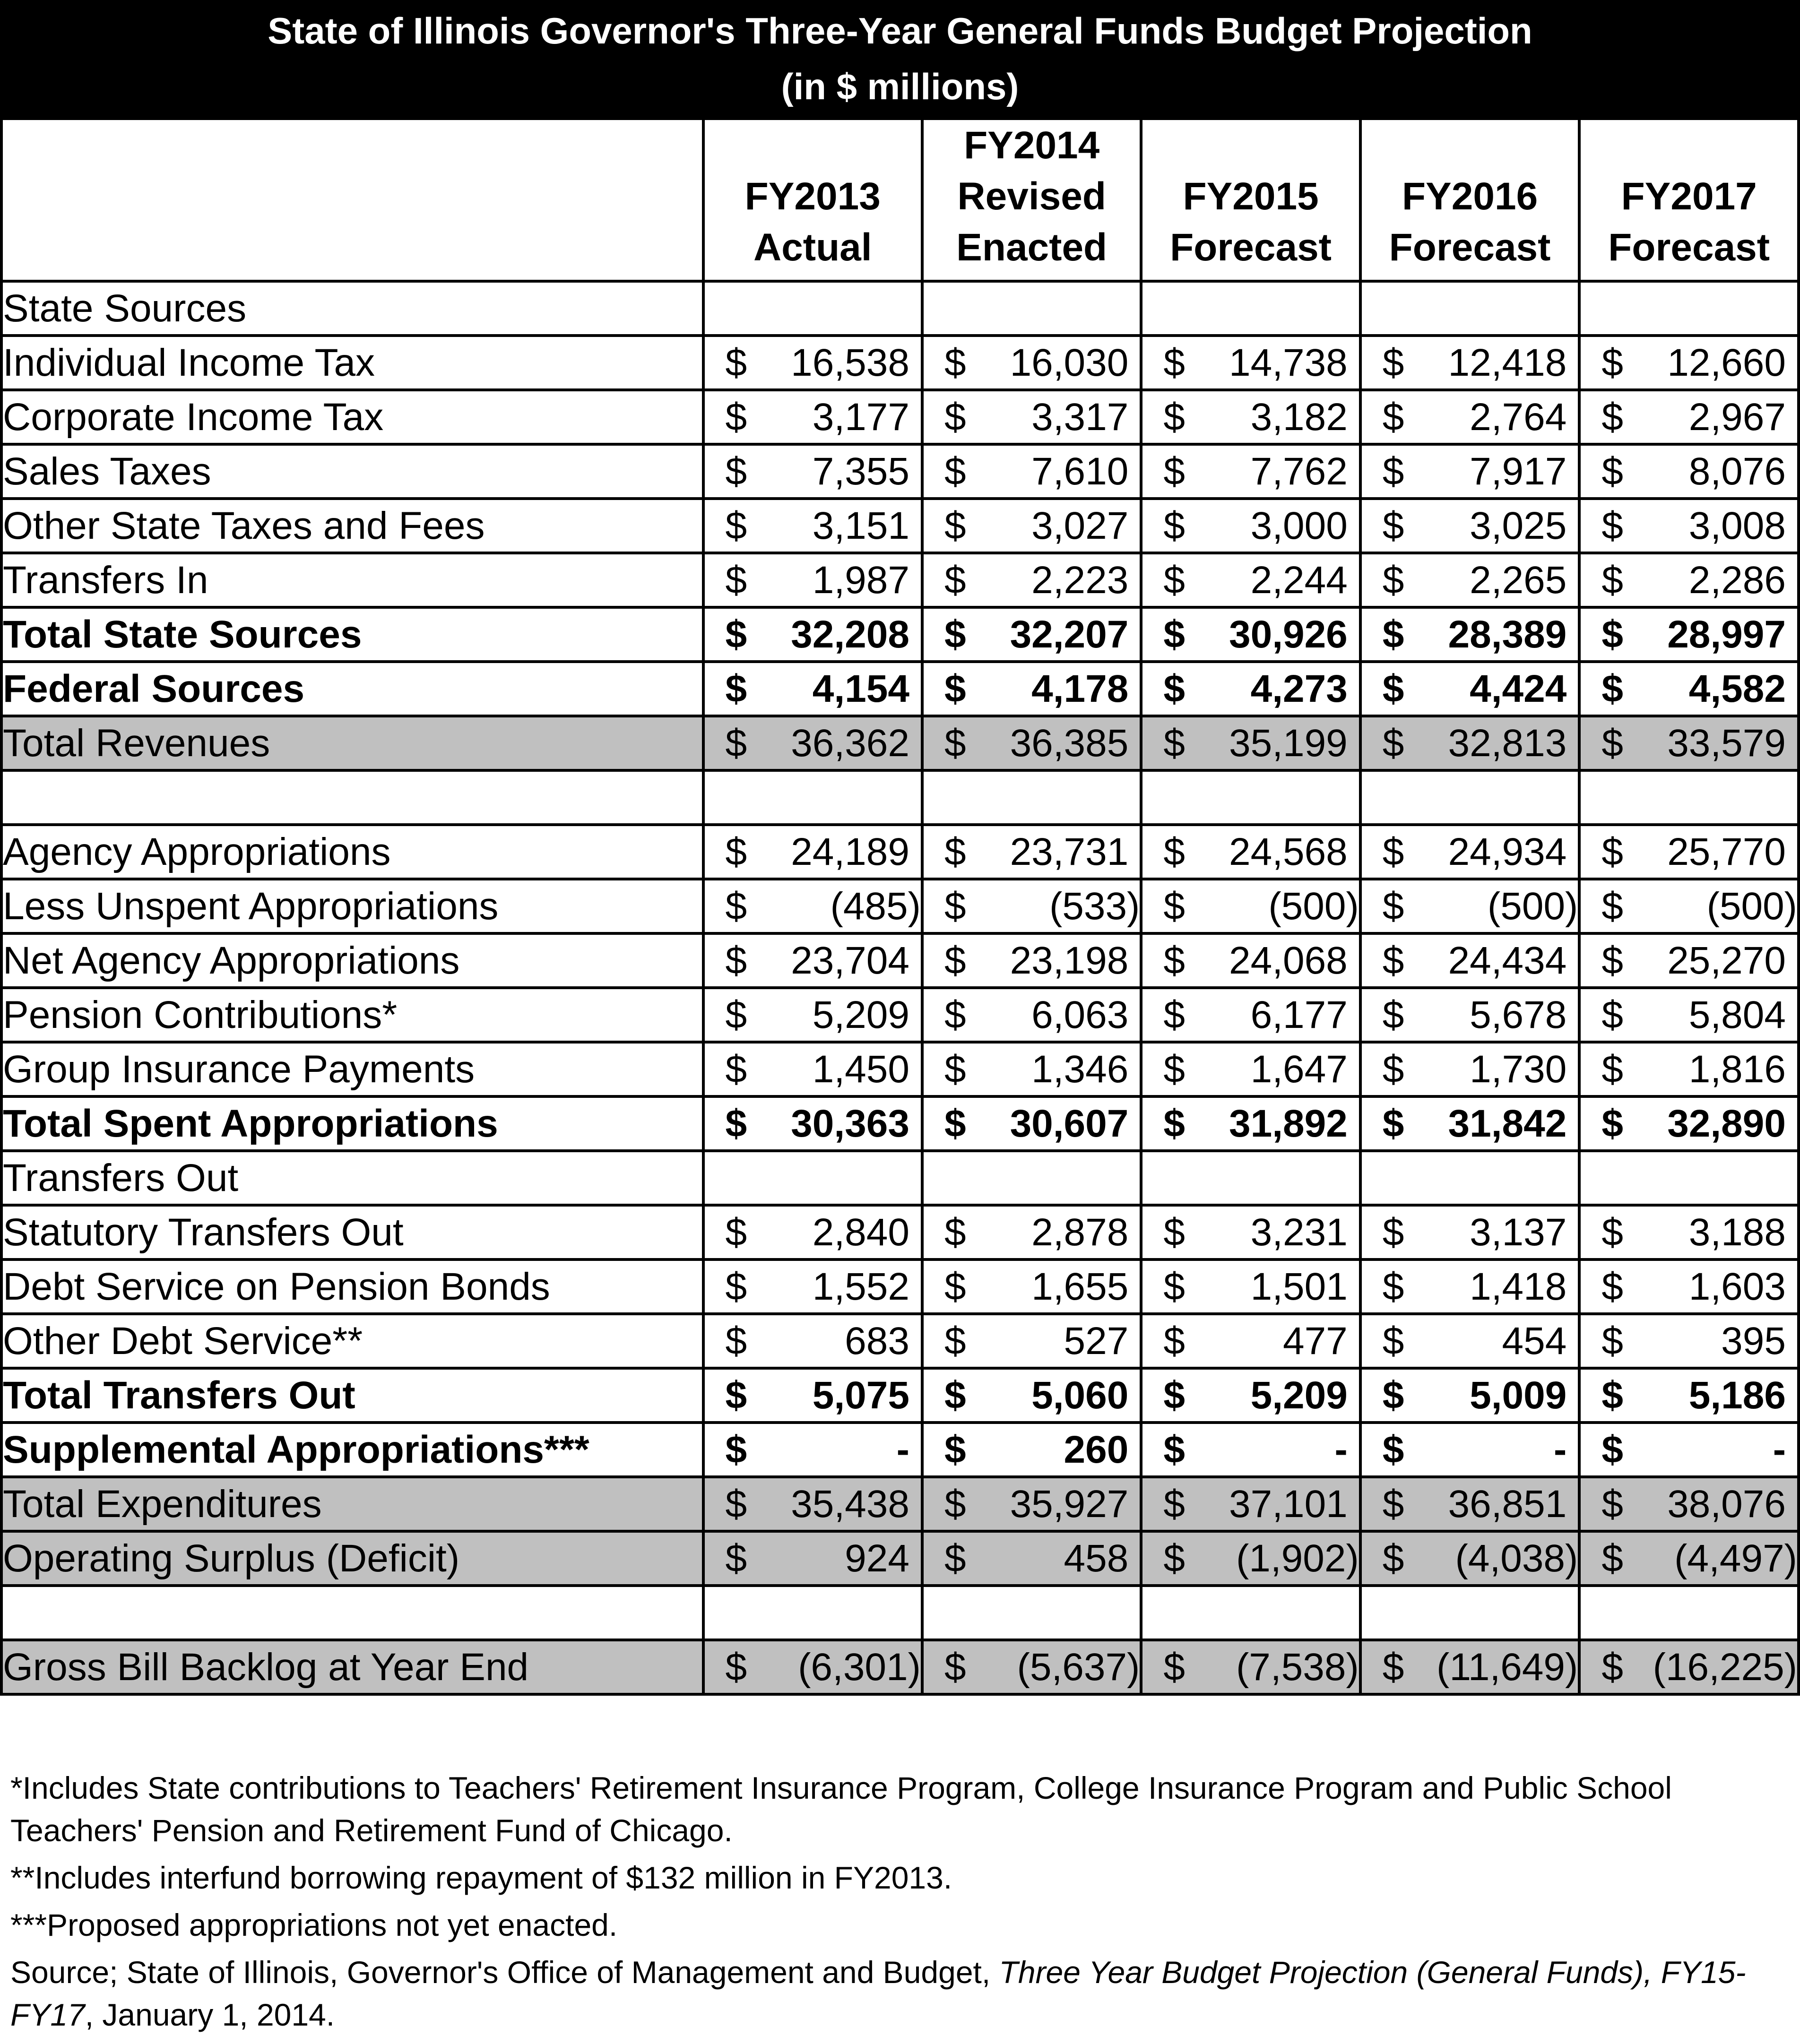  I want to click on value-cell-content: $3,231, so click(1250, 1232).